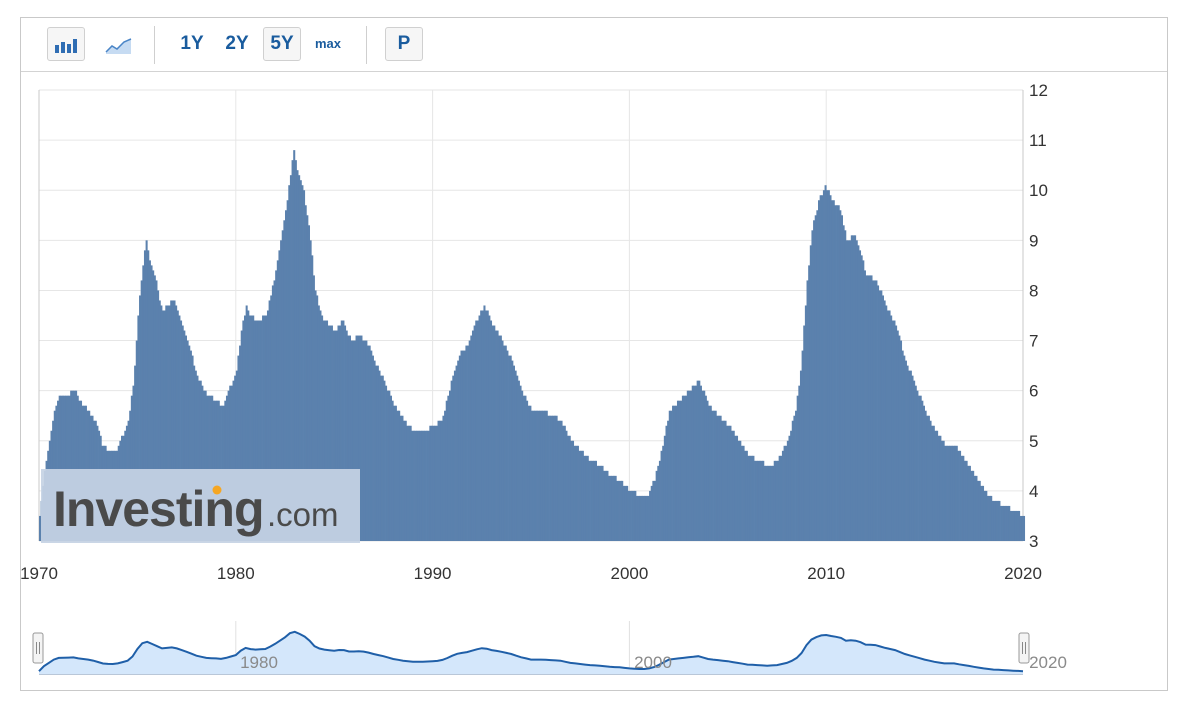  I want to click on y-tick-label: 11, so click(1038, 140).